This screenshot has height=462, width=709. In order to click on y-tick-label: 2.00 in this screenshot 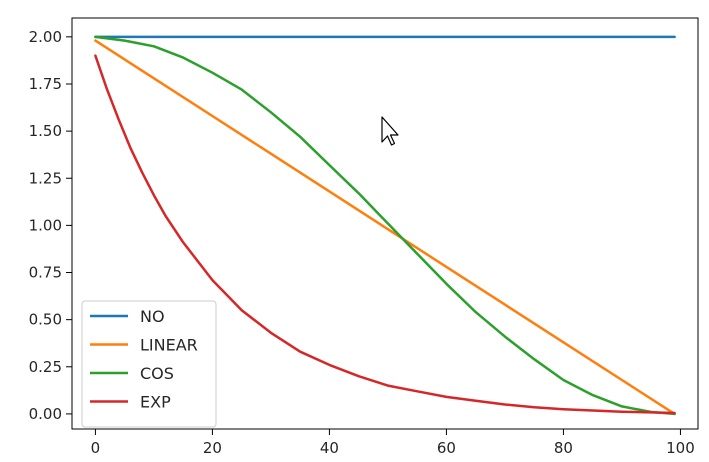, I will do `click(45, 37)`.